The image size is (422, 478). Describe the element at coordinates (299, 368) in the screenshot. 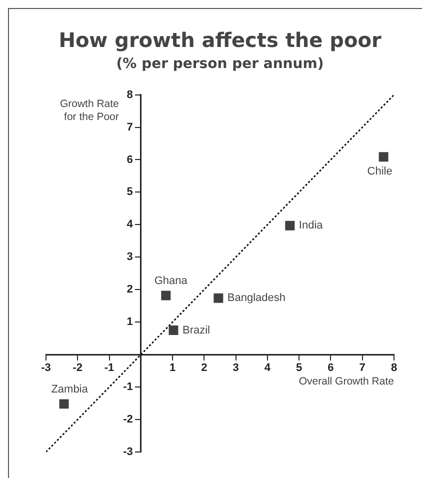

I see `x-tick-label: 5` at that location.